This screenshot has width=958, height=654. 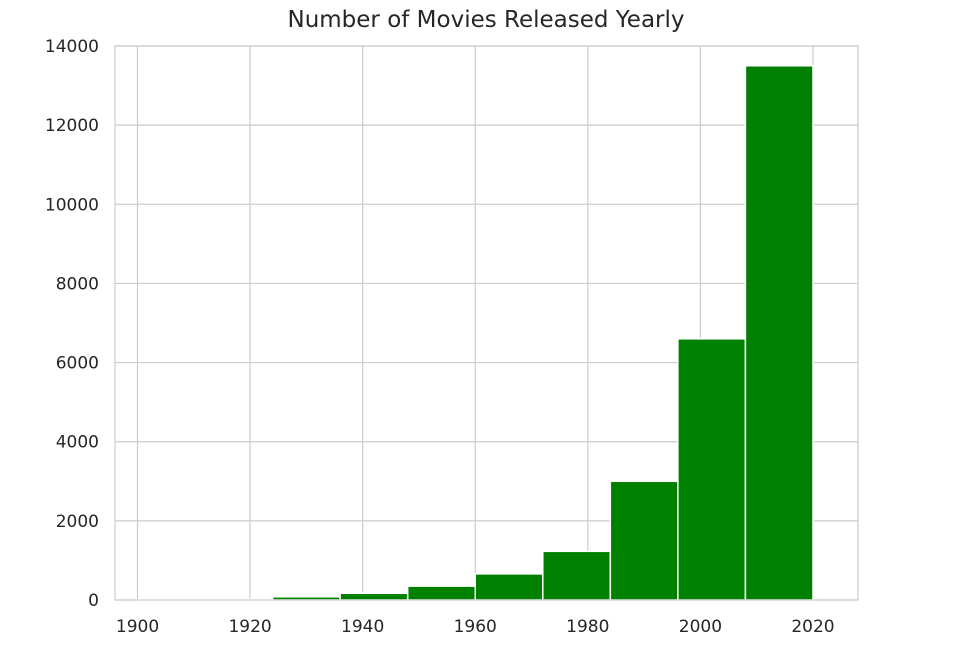 I want to click on x-tick-label: 1900, so click(x=137, y=627).